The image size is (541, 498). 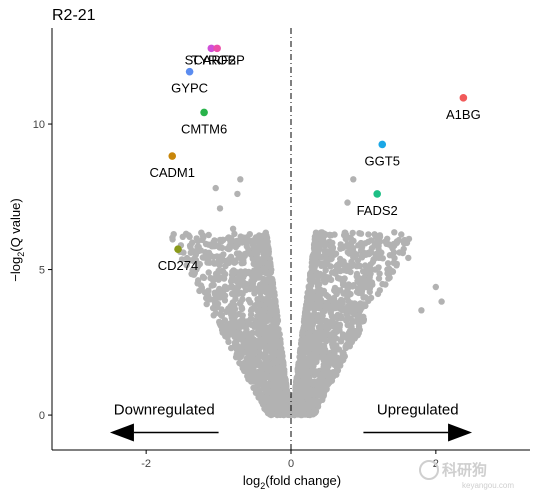 I want to click on gene-label-scarf2: SCARF2, so click(x=210, y=59).